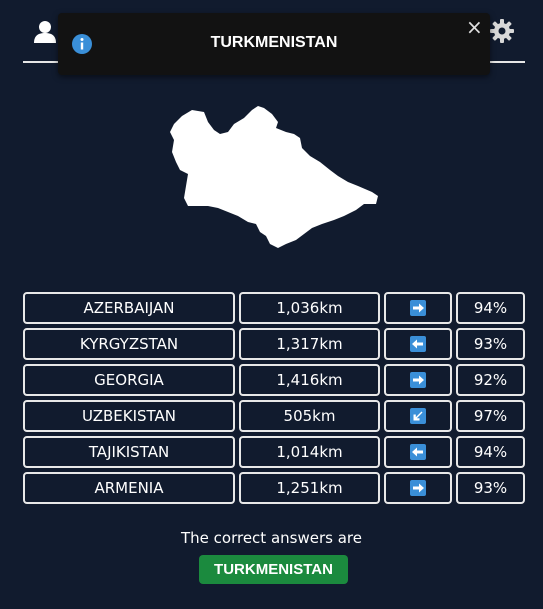 This screenshot has height=609, width=543. I want to click on guess-row: TAJIKISTAN 1,014km 94%, so click(274, 452).